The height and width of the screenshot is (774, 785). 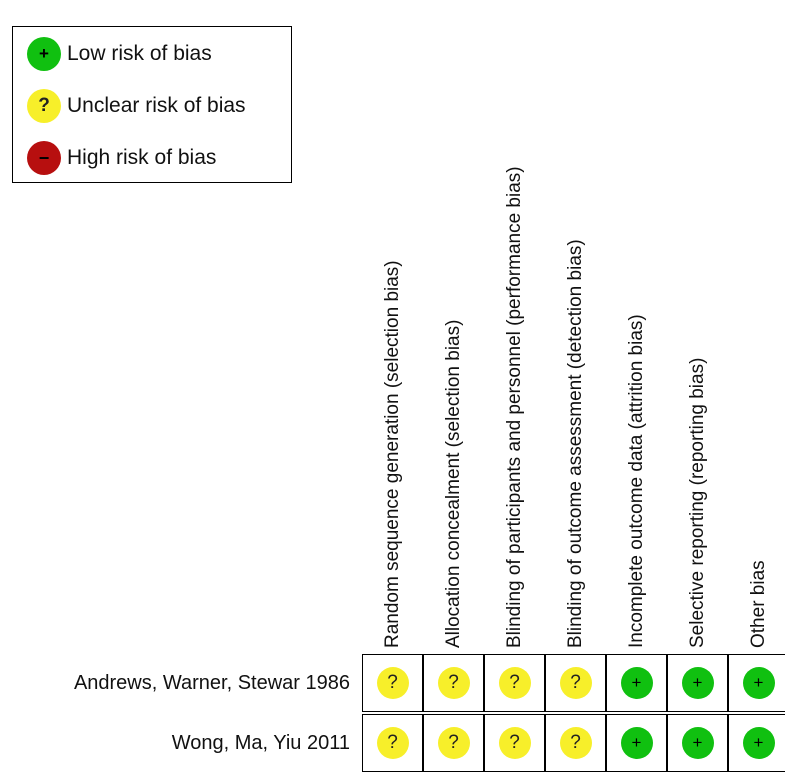 I want to click on high-risk-icon: −, so click(x=44, y=158).